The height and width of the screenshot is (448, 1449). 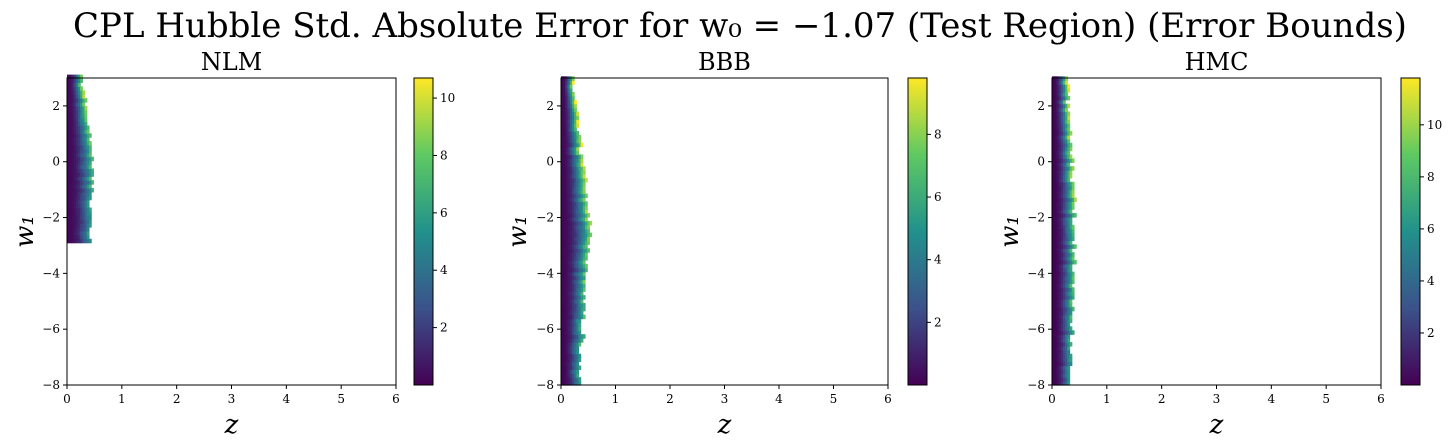 What do you see at coordinates (1431, 229) in the screenshot?
I see `colorbar-tick-label: 6` at bounding box center [1431, 229].